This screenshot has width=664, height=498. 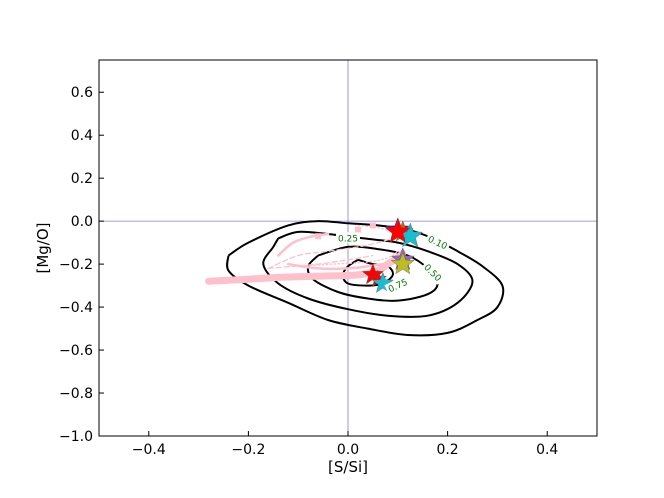 I want to click on x-tick-label: 0.2, so click(x=447, y=450).